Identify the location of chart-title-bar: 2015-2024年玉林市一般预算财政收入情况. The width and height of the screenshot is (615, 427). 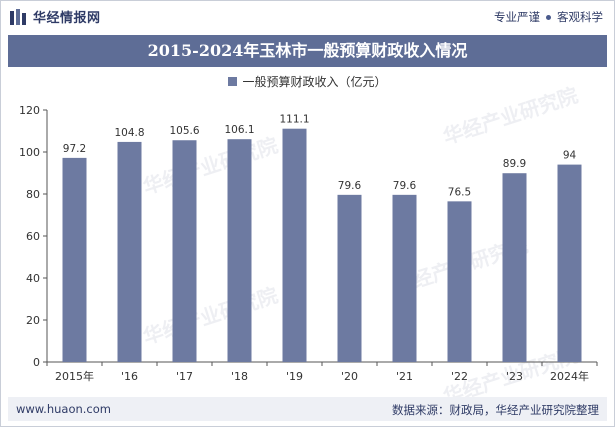
(307, 51).